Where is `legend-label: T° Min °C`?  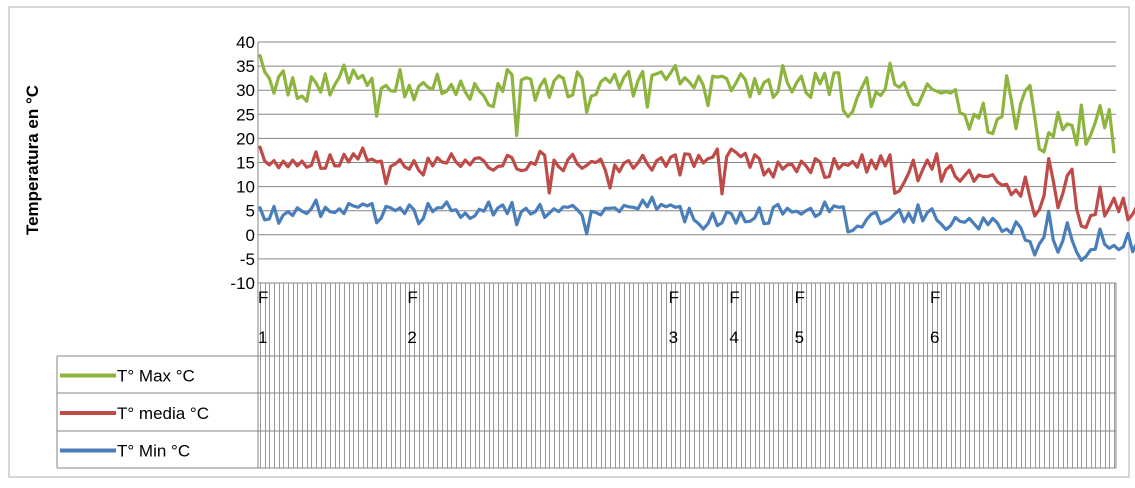
legend-label: T° Min °C is located at coordinates (153, 451).